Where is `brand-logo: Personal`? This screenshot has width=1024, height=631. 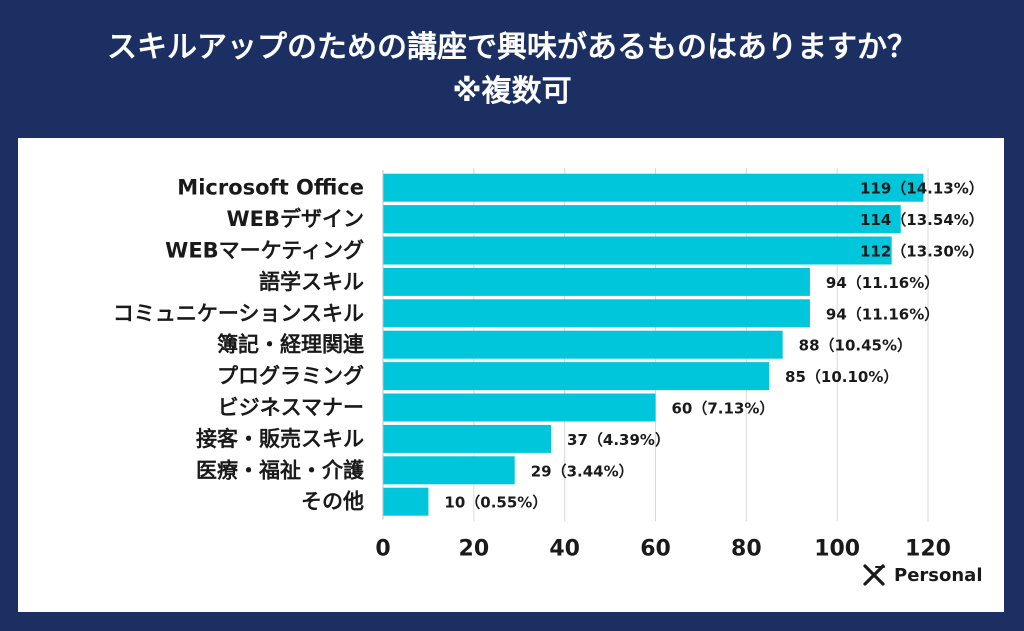
brand-logo: Personal is located at coordinates (922, 575).